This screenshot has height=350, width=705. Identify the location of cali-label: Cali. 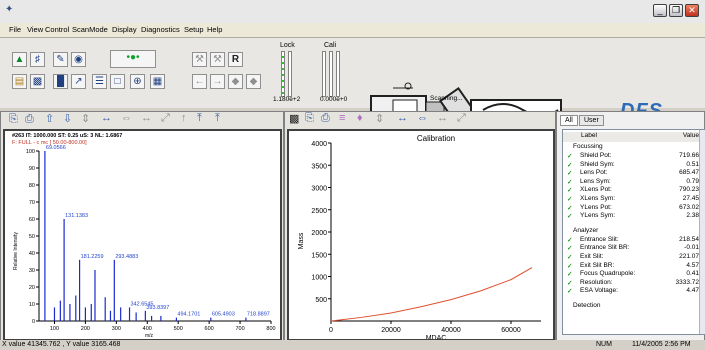
(330, 45).